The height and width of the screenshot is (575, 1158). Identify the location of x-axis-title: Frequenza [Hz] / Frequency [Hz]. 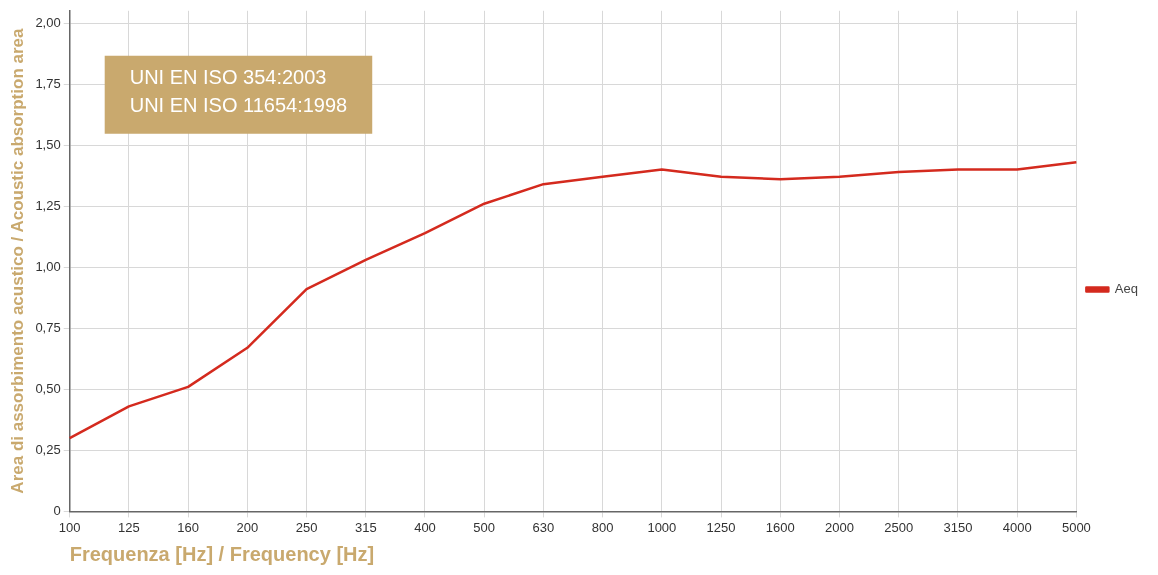
(222, 553).